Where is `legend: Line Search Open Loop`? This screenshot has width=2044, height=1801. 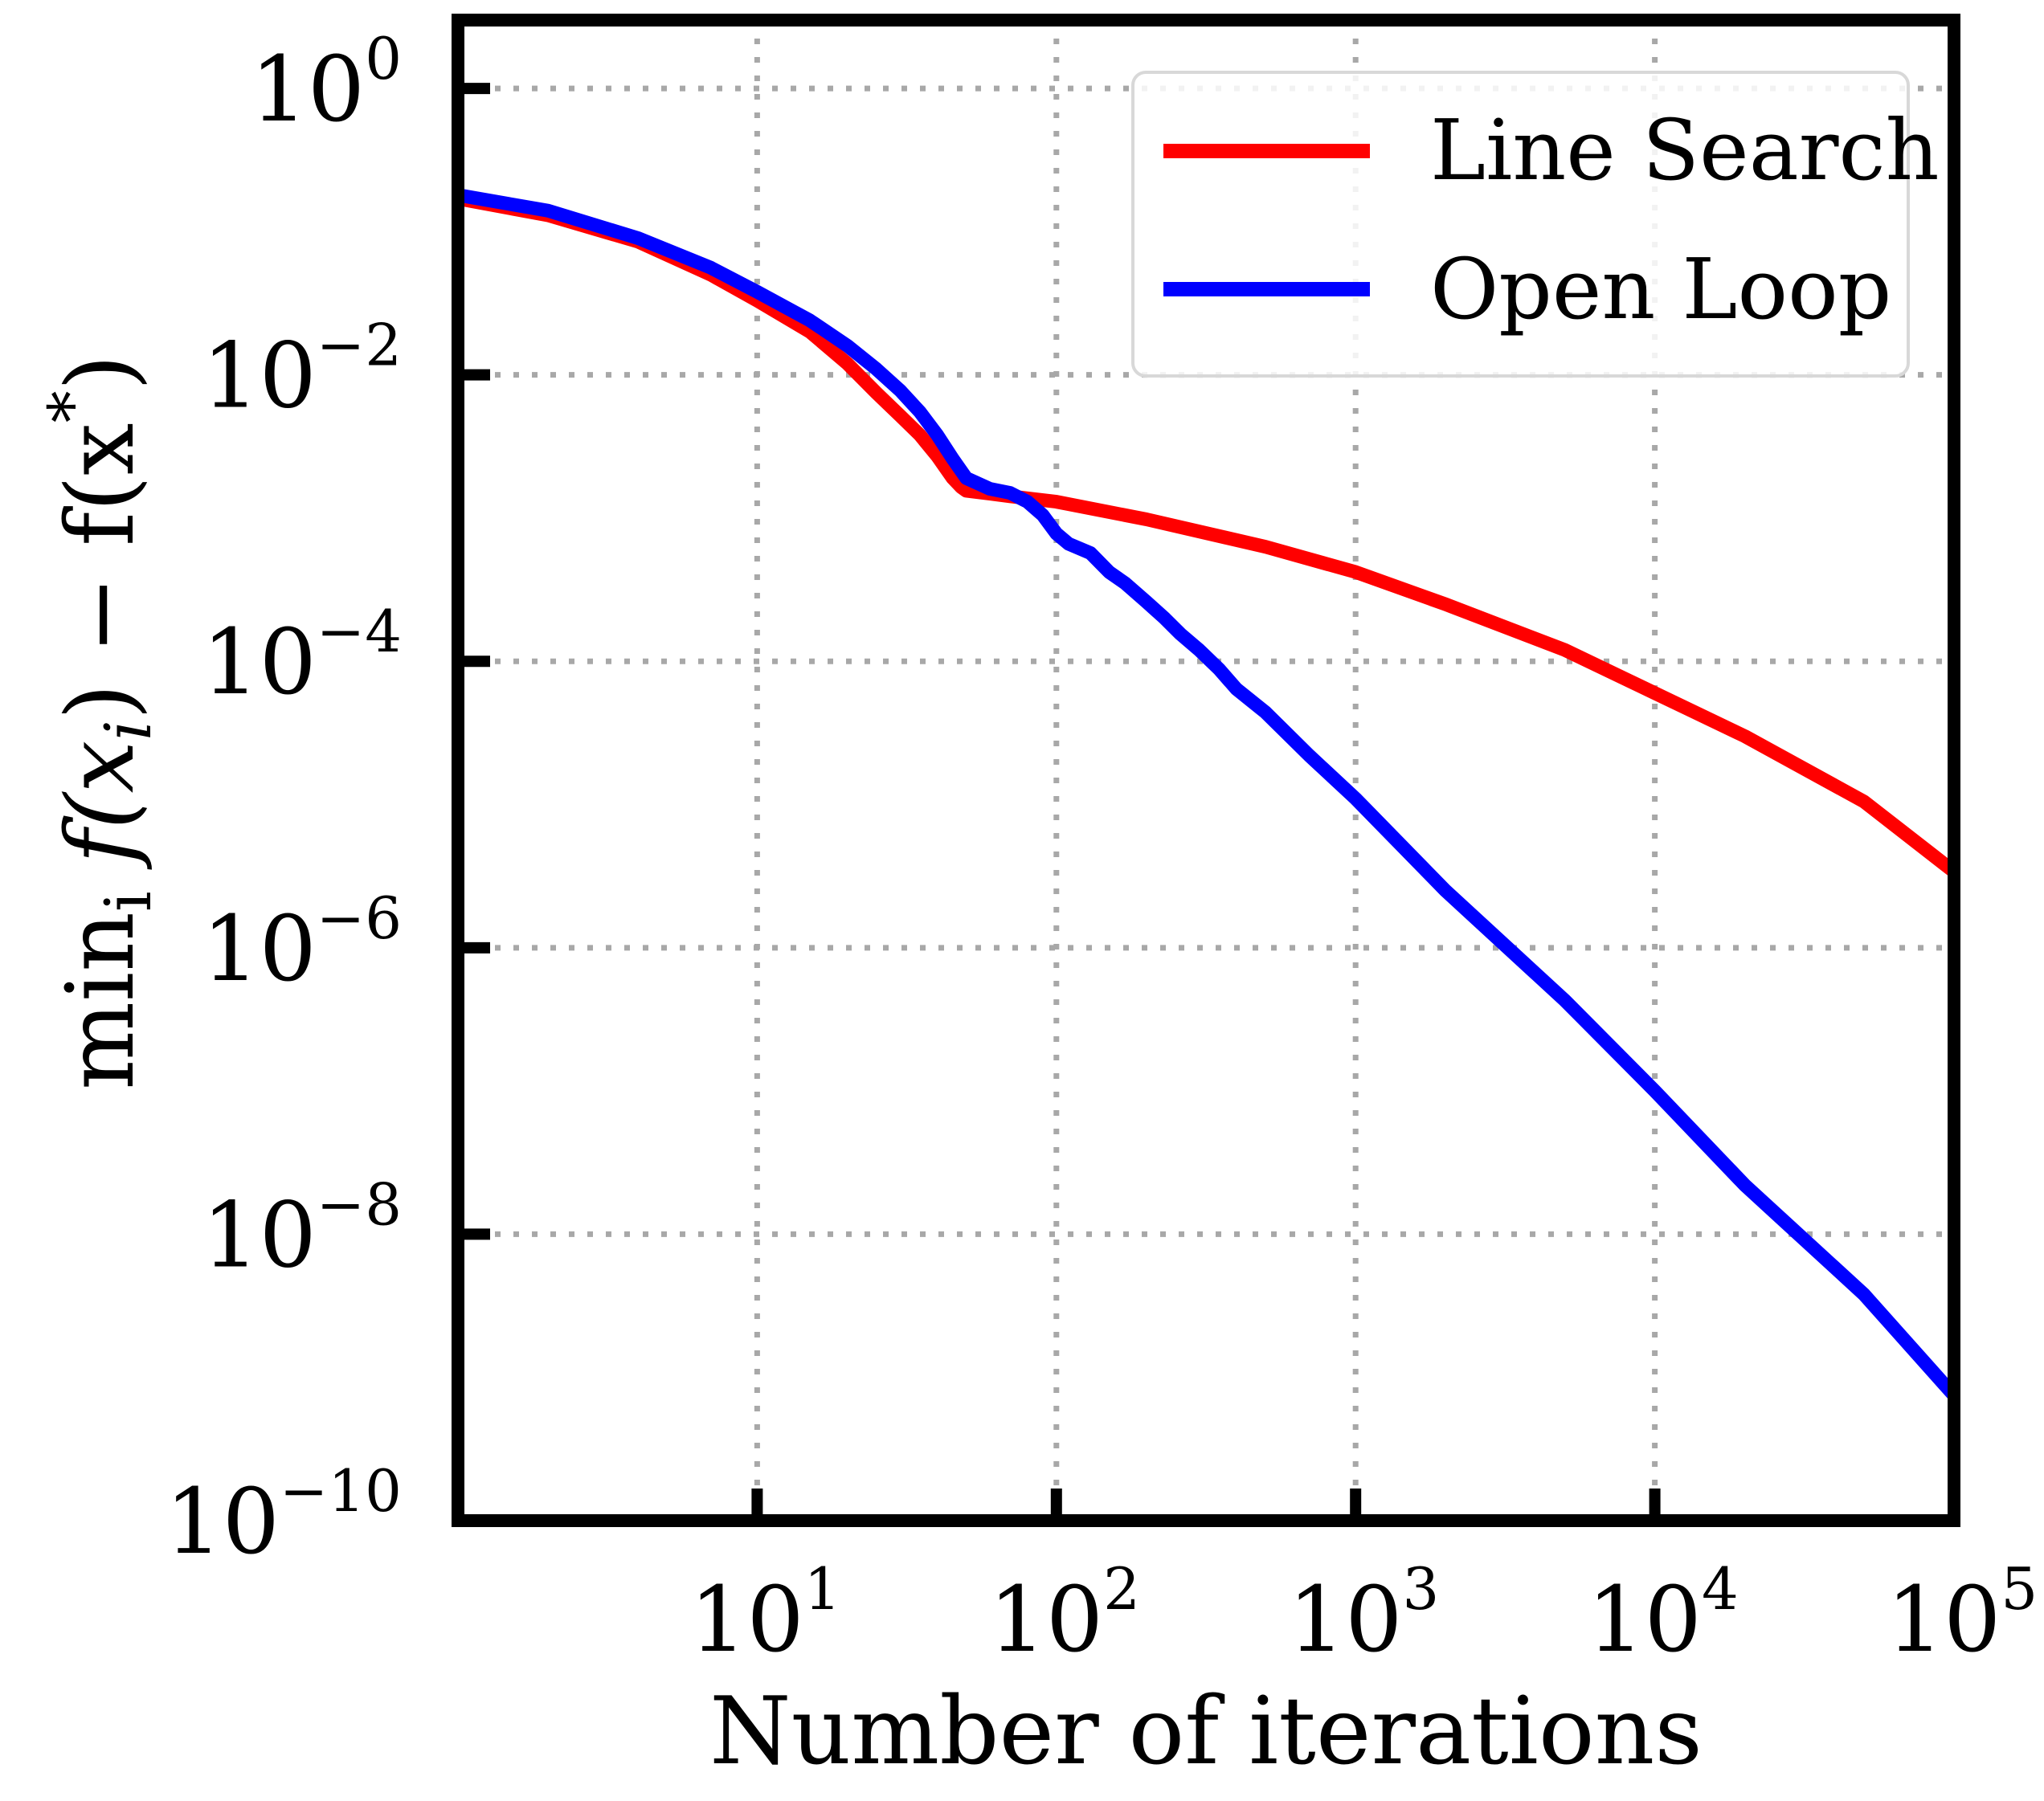
legend: Line Search Open Loop is located at coordinates (1535, 224).